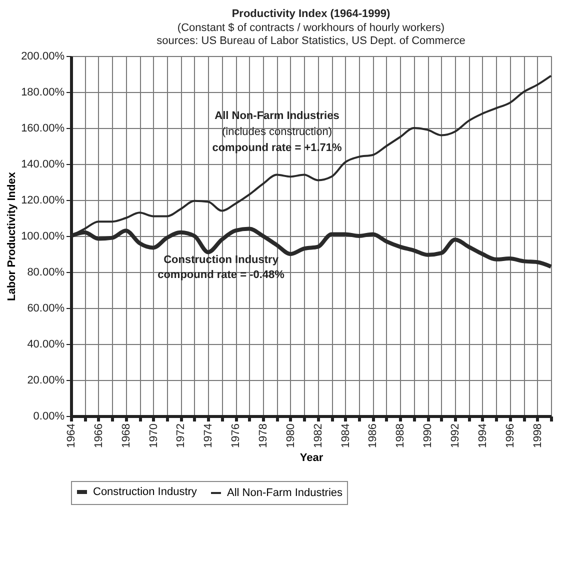 This screenshot has height=563, width=582. Describe the element at coordinates (43, 200) in the screenshot. I see `y-tick-label: 120.00%` at that location.